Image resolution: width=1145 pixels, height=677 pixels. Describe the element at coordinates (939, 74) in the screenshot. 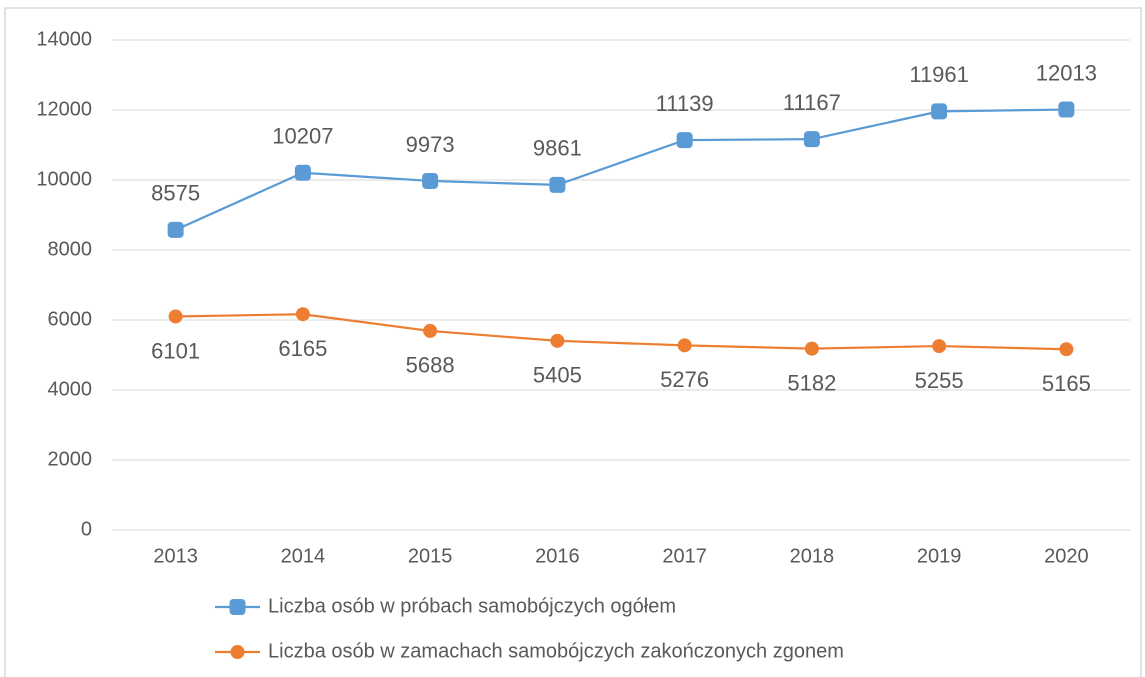

I see `data-label: 11961` at that location.